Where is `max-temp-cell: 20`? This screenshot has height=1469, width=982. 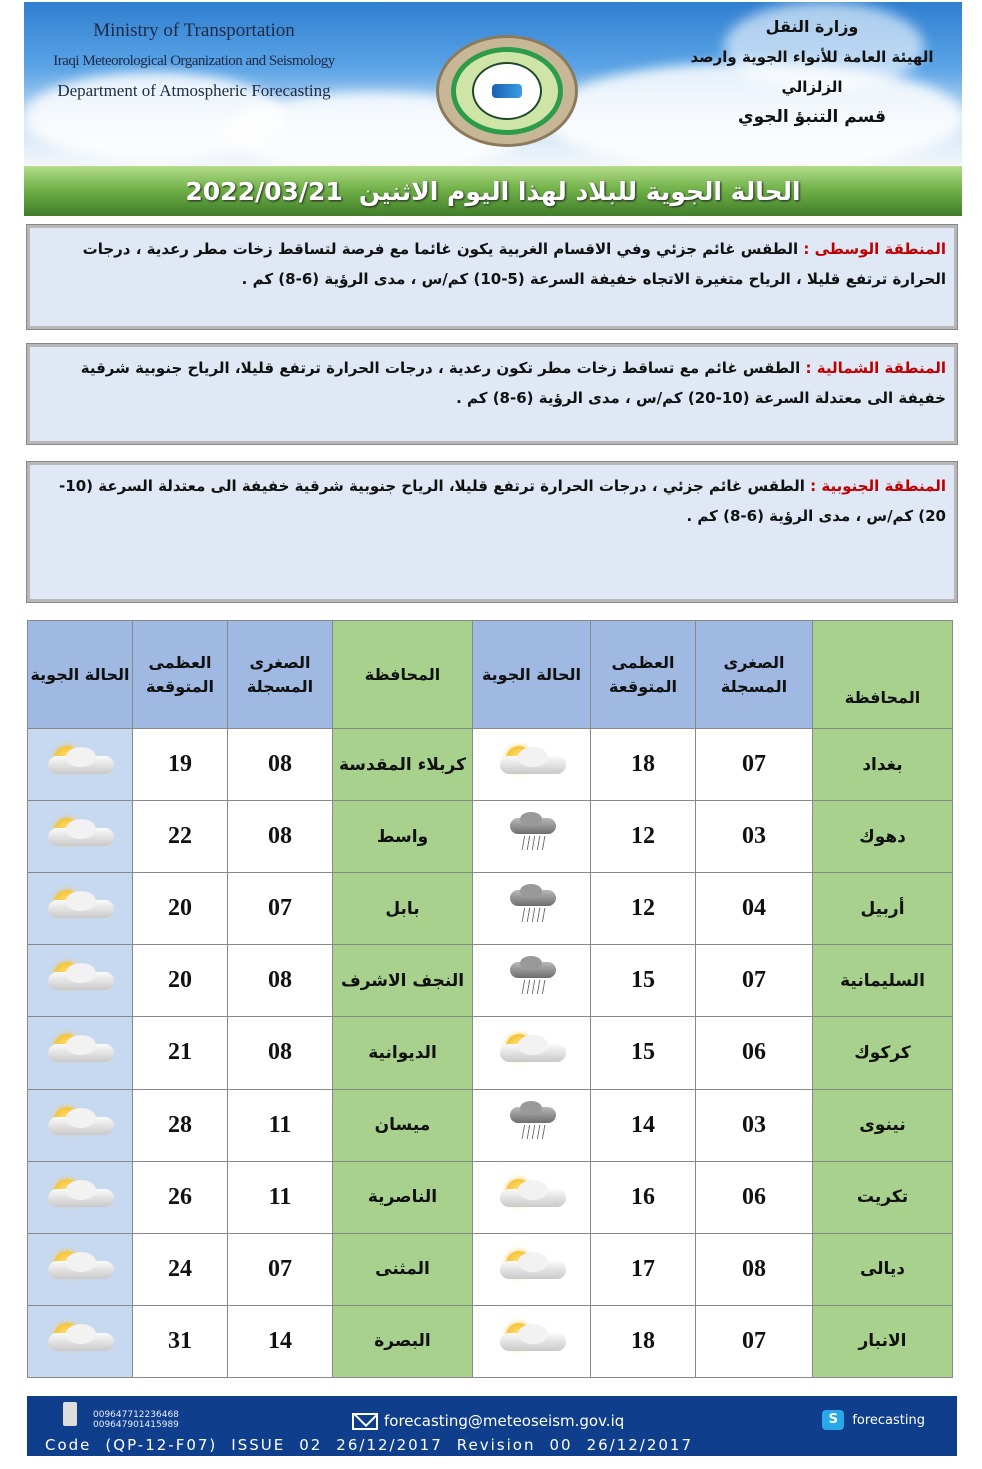 max-temp-cell: 20 is located at coordinates (180, 909).